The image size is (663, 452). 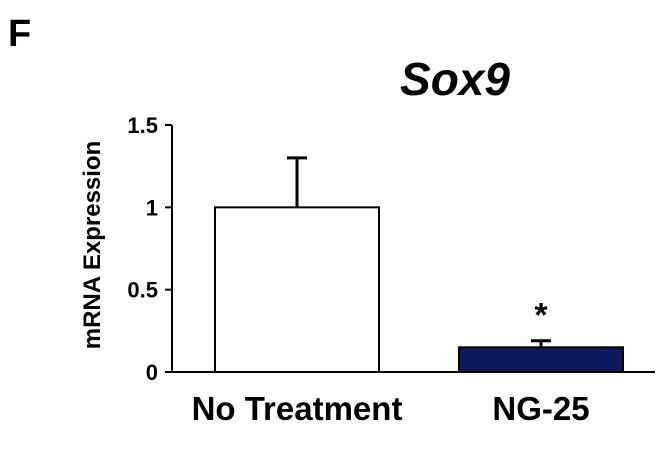 I want to click on significance-marker: *, so click(x=541, y=316).